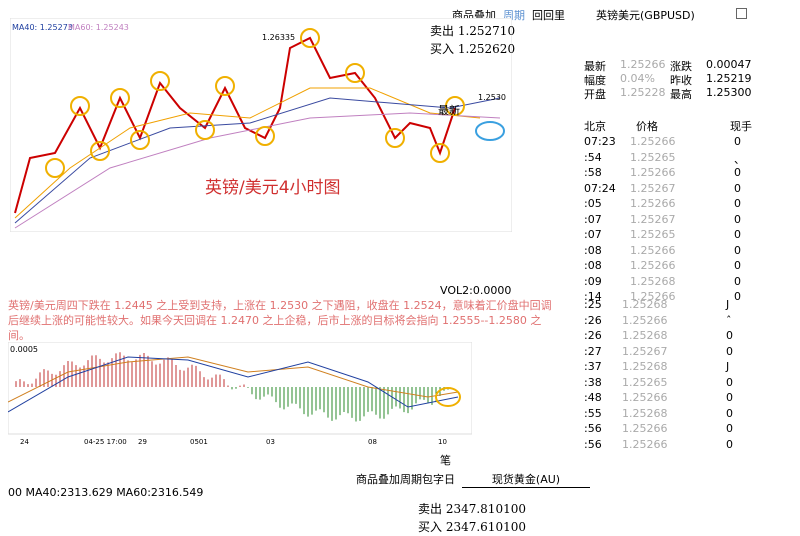  Describe the element at coordinates (593, 382) in the screenshot. I see `tick-cell: :38` at that location.